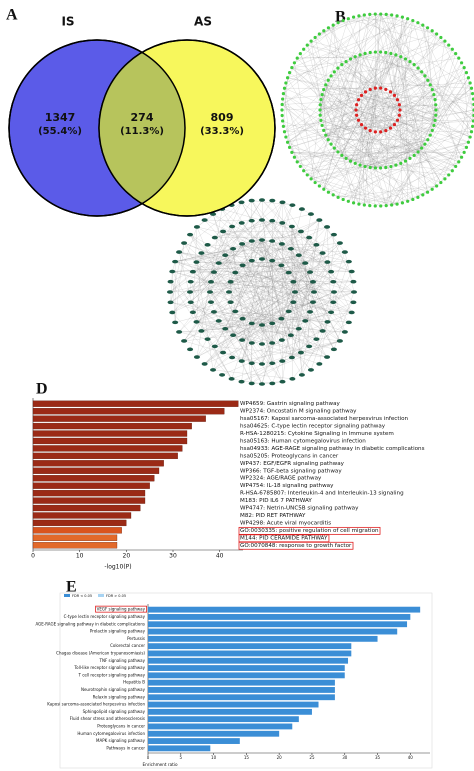 Image resolution: width=474 pixels, height=771 pixels. I want to click on y-tick-label: WP2374: Oncostatin M signaling pathway, so click(298, 412).